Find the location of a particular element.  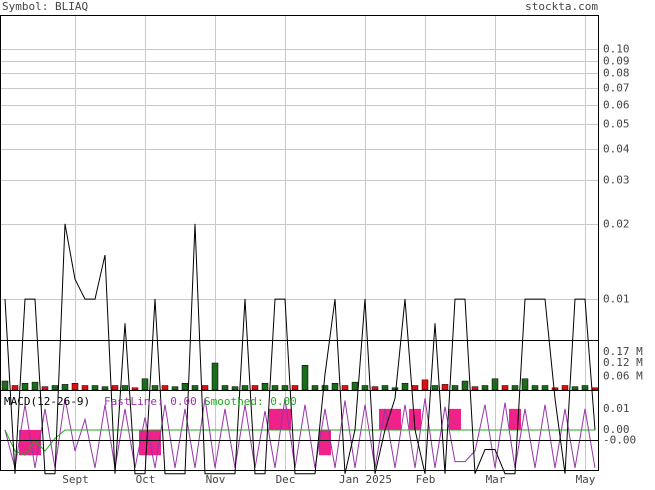

y-tick-label: 0.00 is located at coordinates (616, 429).